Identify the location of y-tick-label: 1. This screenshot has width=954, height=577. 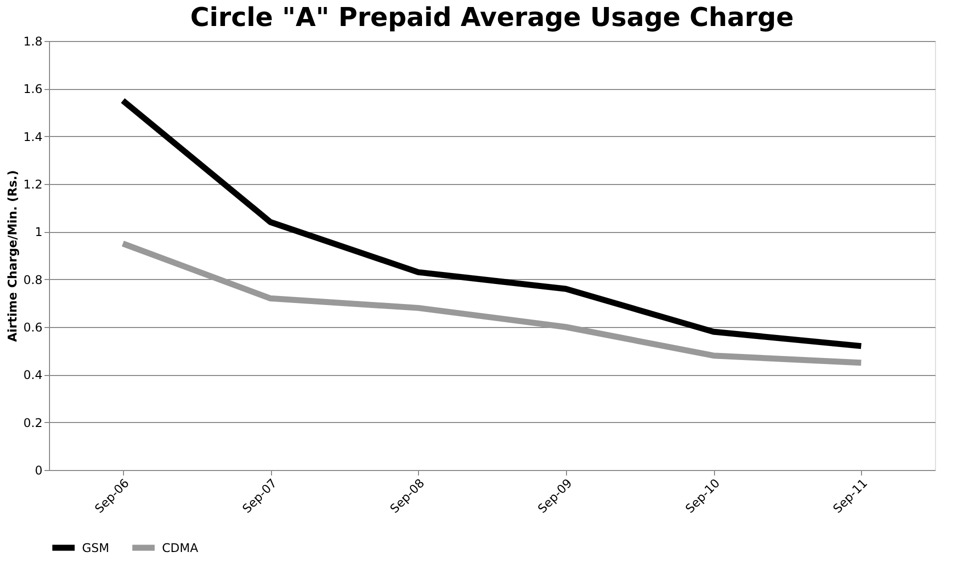
(38, 232).